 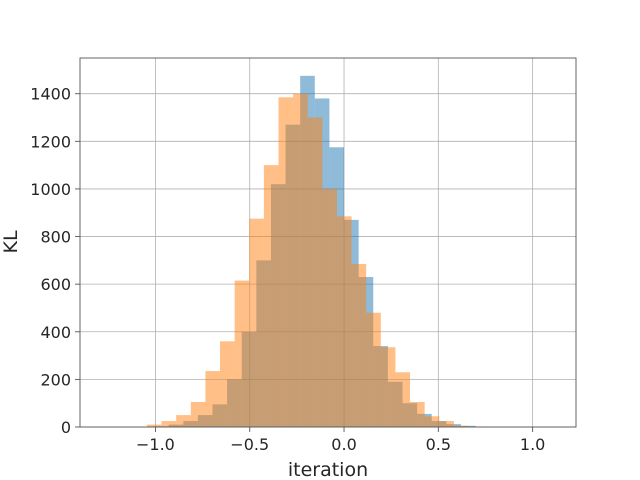 What do you see at coordinates (11, 241) in the screenshot?
I see `y-axis-label: KL` at bounding box center [11, 241].